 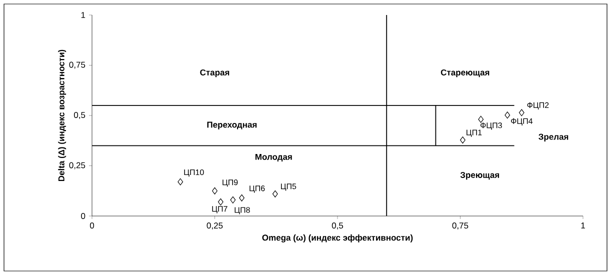 I want to click on x-tick-label: 0,5, so click(x=338, y=226).